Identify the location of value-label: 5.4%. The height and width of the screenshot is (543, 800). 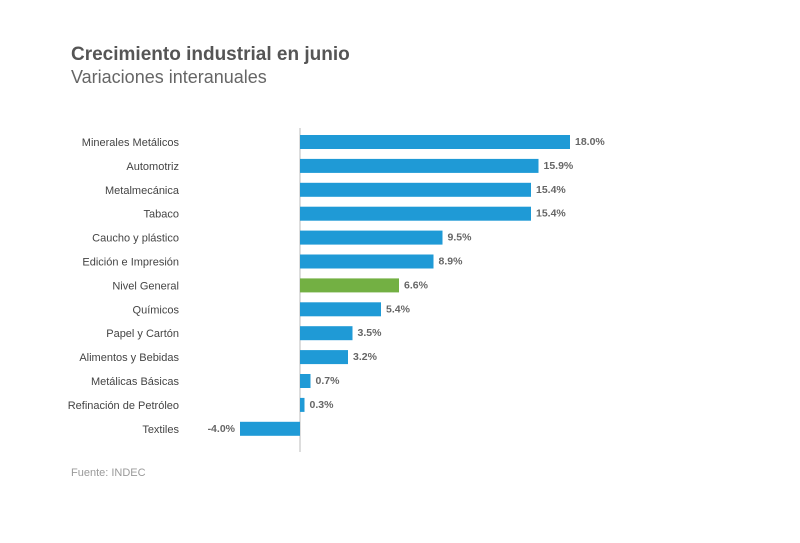
(398, 309).